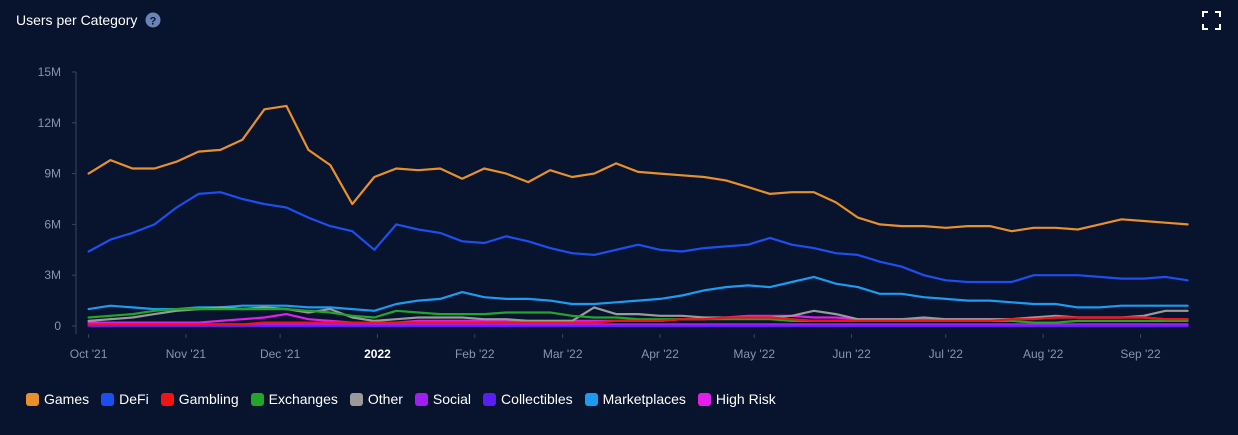  I want to click on legend-item: Marketplaces, so click(635, 399).